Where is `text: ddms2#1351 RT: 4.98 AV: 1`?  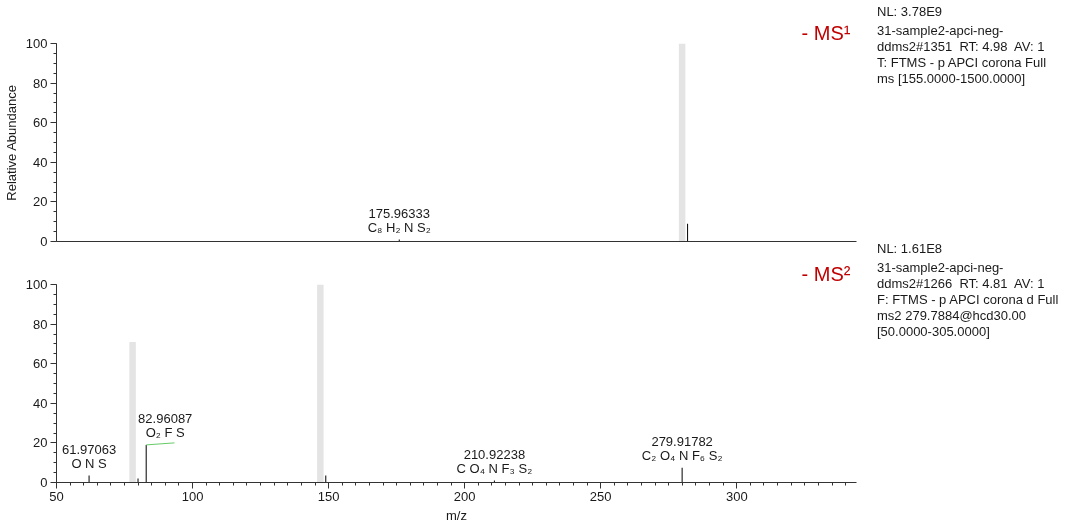
text: ddms2#1351 RT: 4.98 AV: 1 is located at coordinates (961, 47).